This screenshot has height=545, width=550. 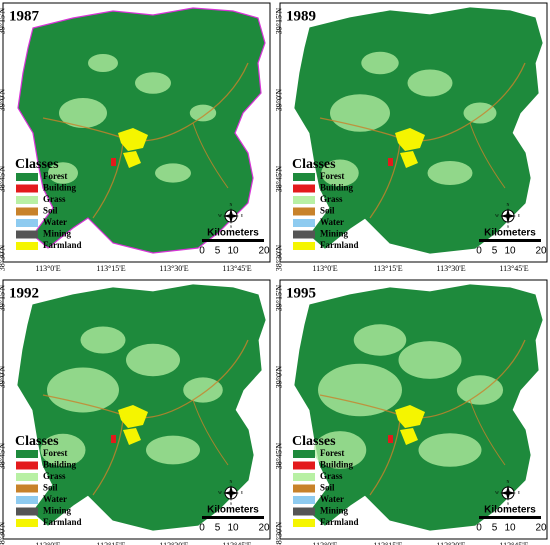 I want to click on year-label: 1987, so click(x=24, y=16).